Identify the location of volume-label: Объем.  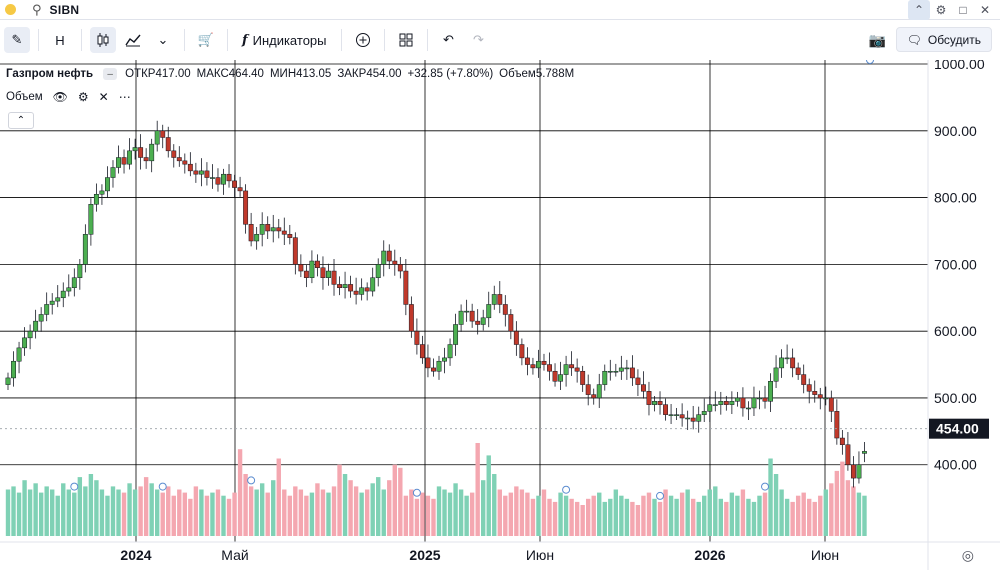
(517, 74).